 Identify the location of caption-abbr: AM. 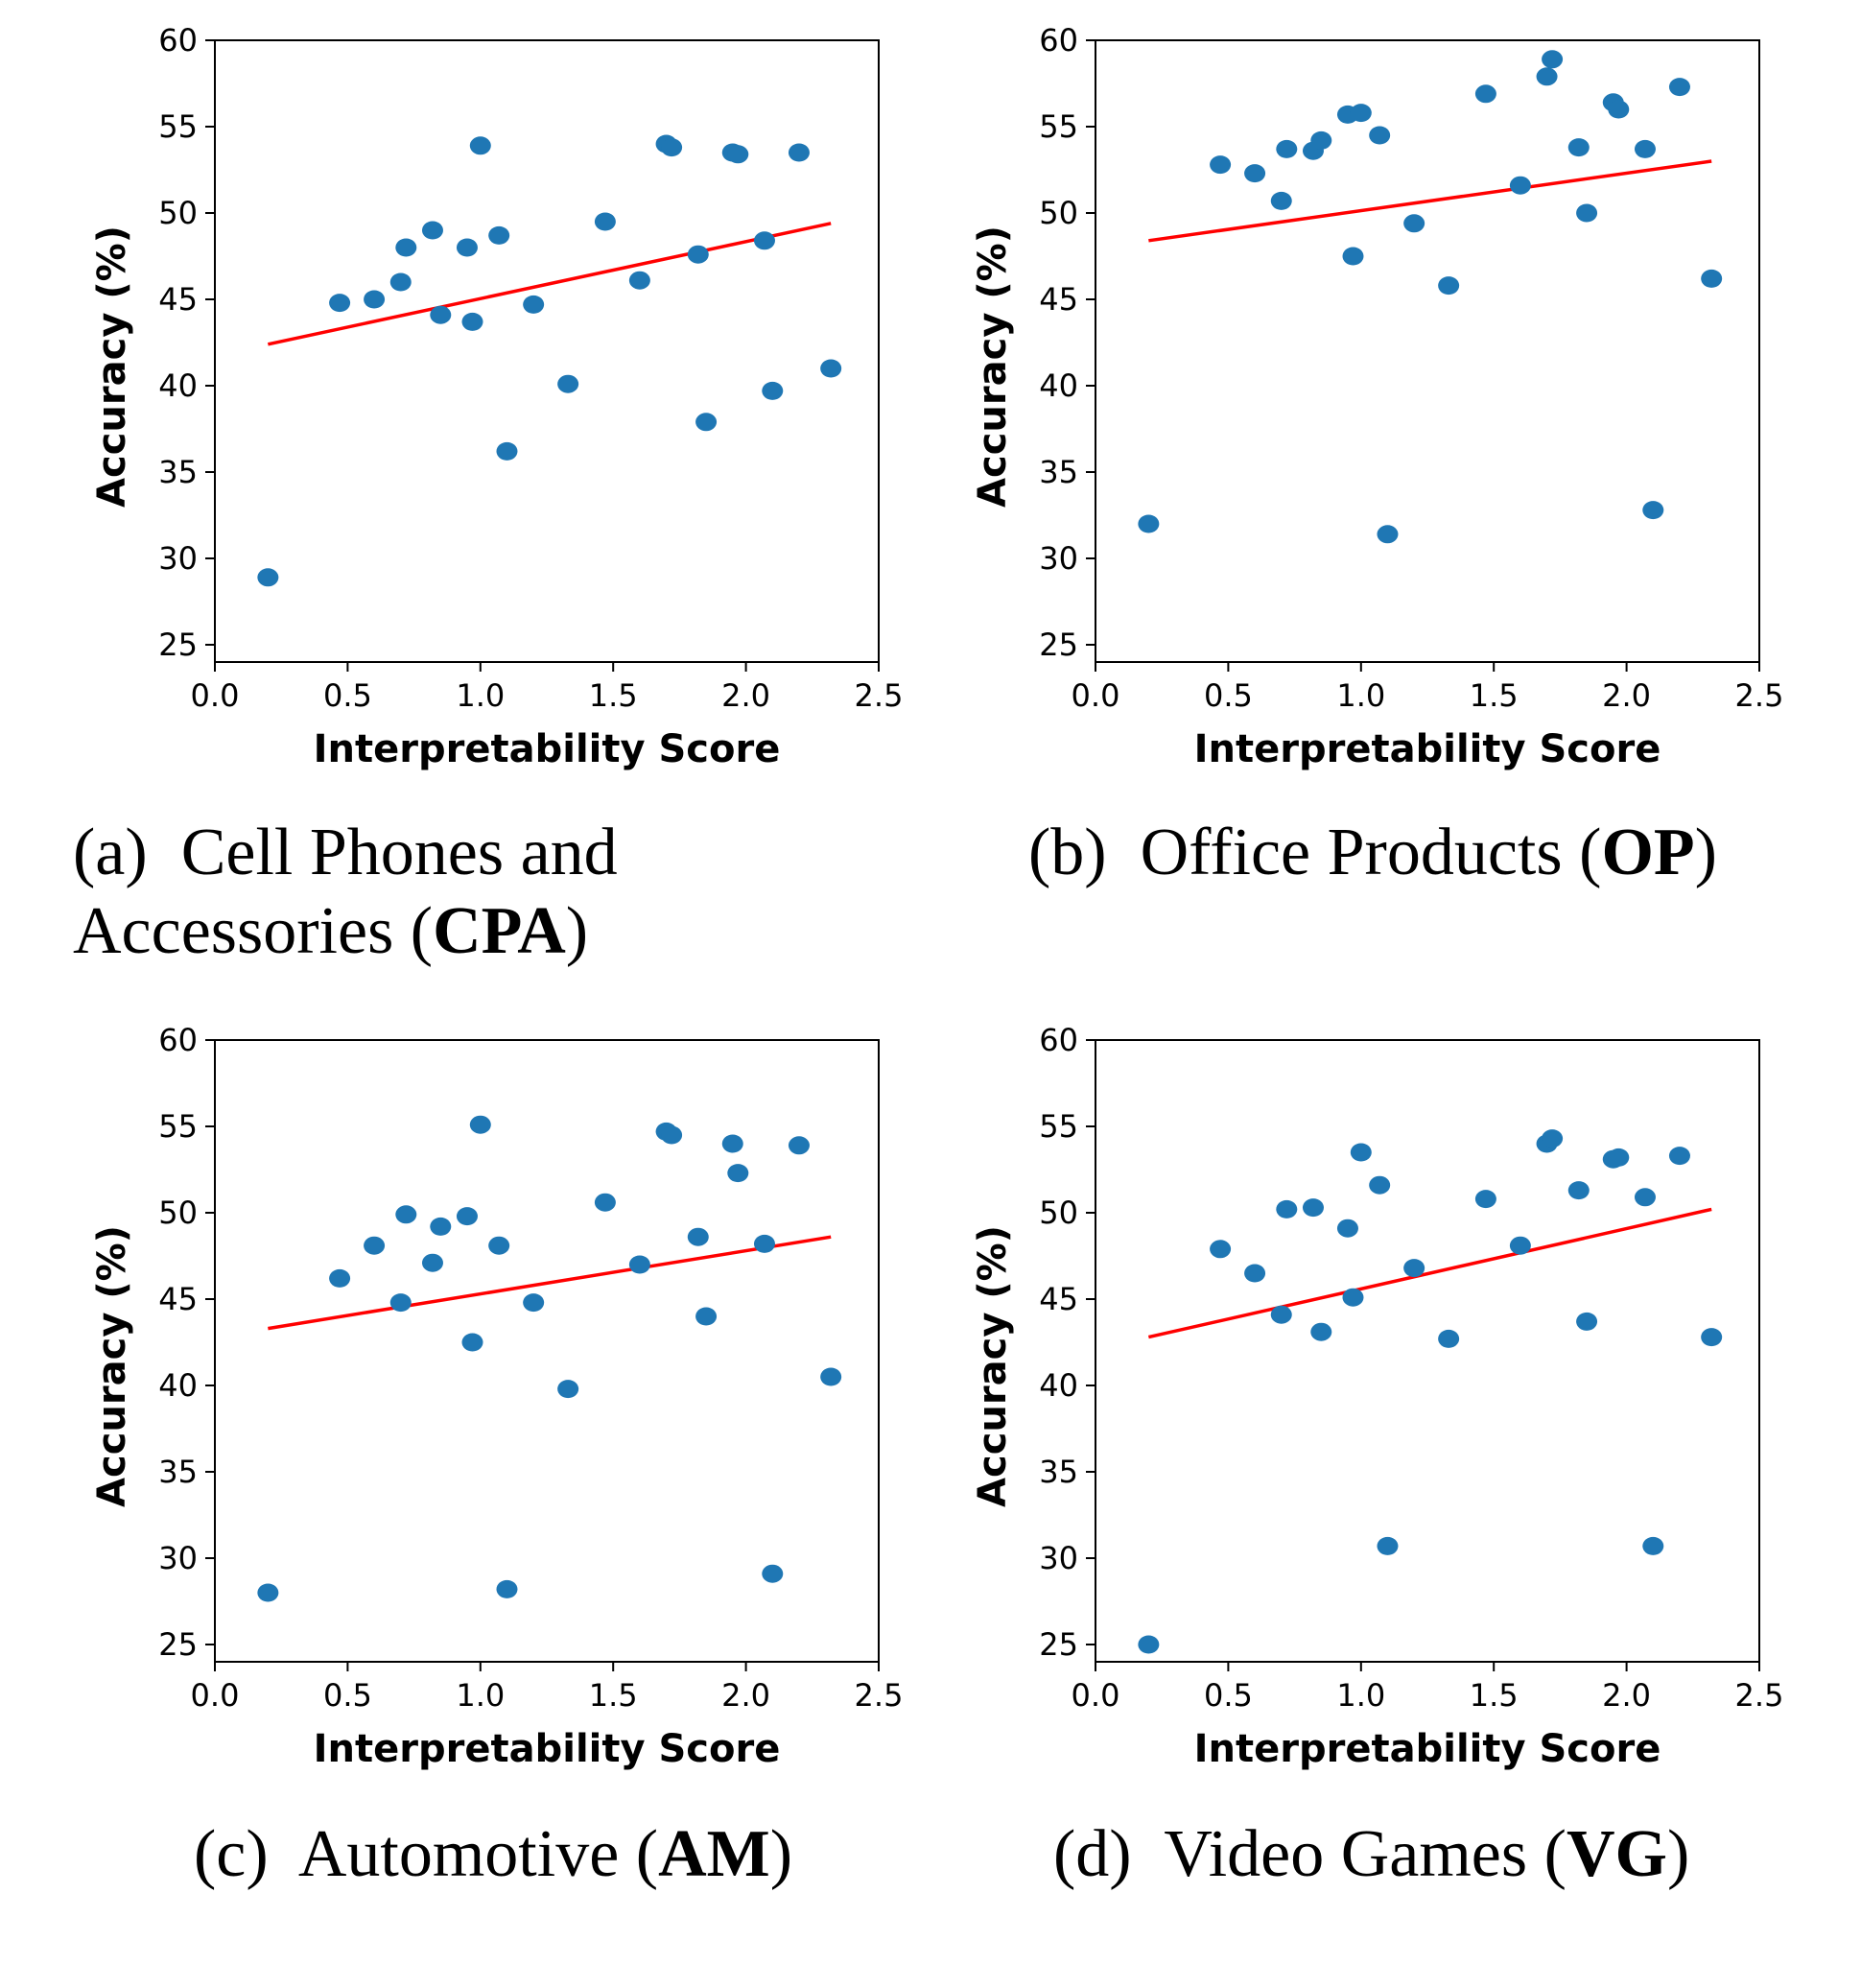
(714, 1854).